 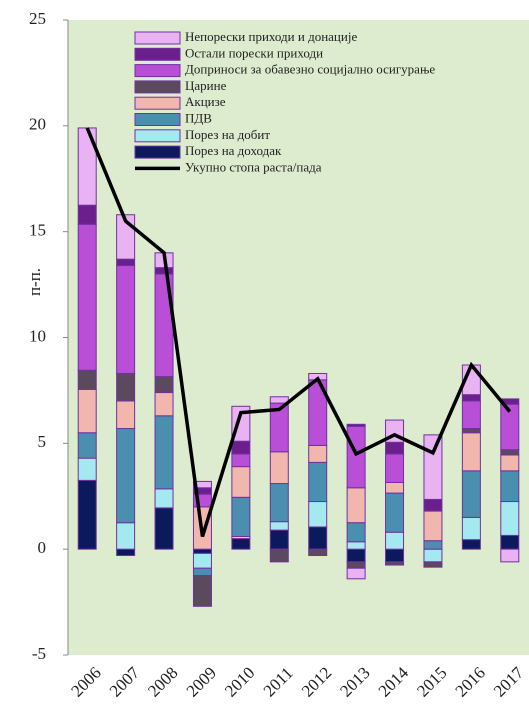 What do you see at coordinates (198, 117) in the screenshot?
I see `legend-label: ПДВ` at bounding box center [198, 117].